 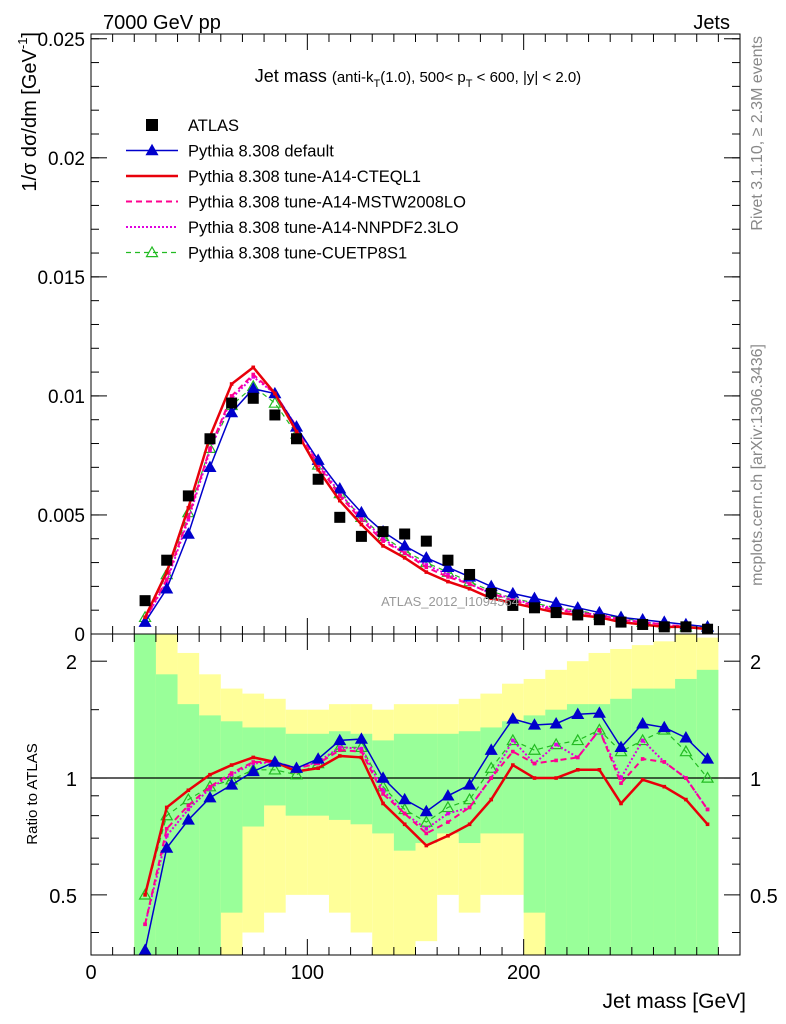 What do you see at coordinates (711, 23) in the screenshot?
I see `header-right-label: Jets` at bounding box center [711, 23].